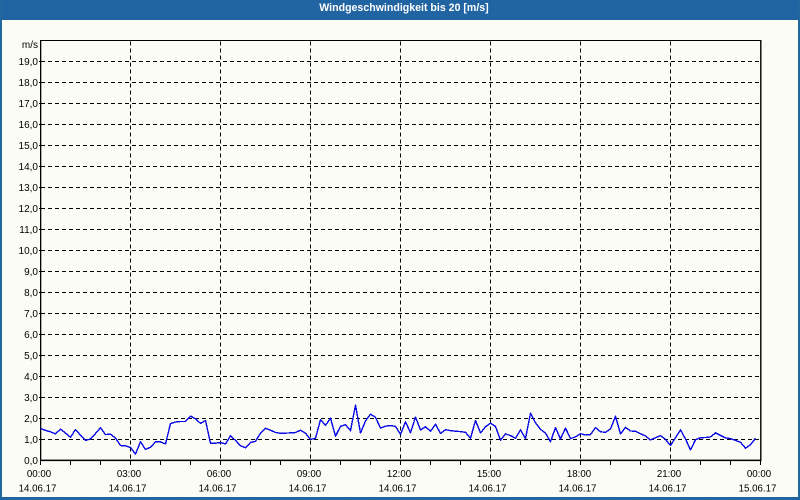  I want to click on svg-text: 15,0, so click(29, 146).